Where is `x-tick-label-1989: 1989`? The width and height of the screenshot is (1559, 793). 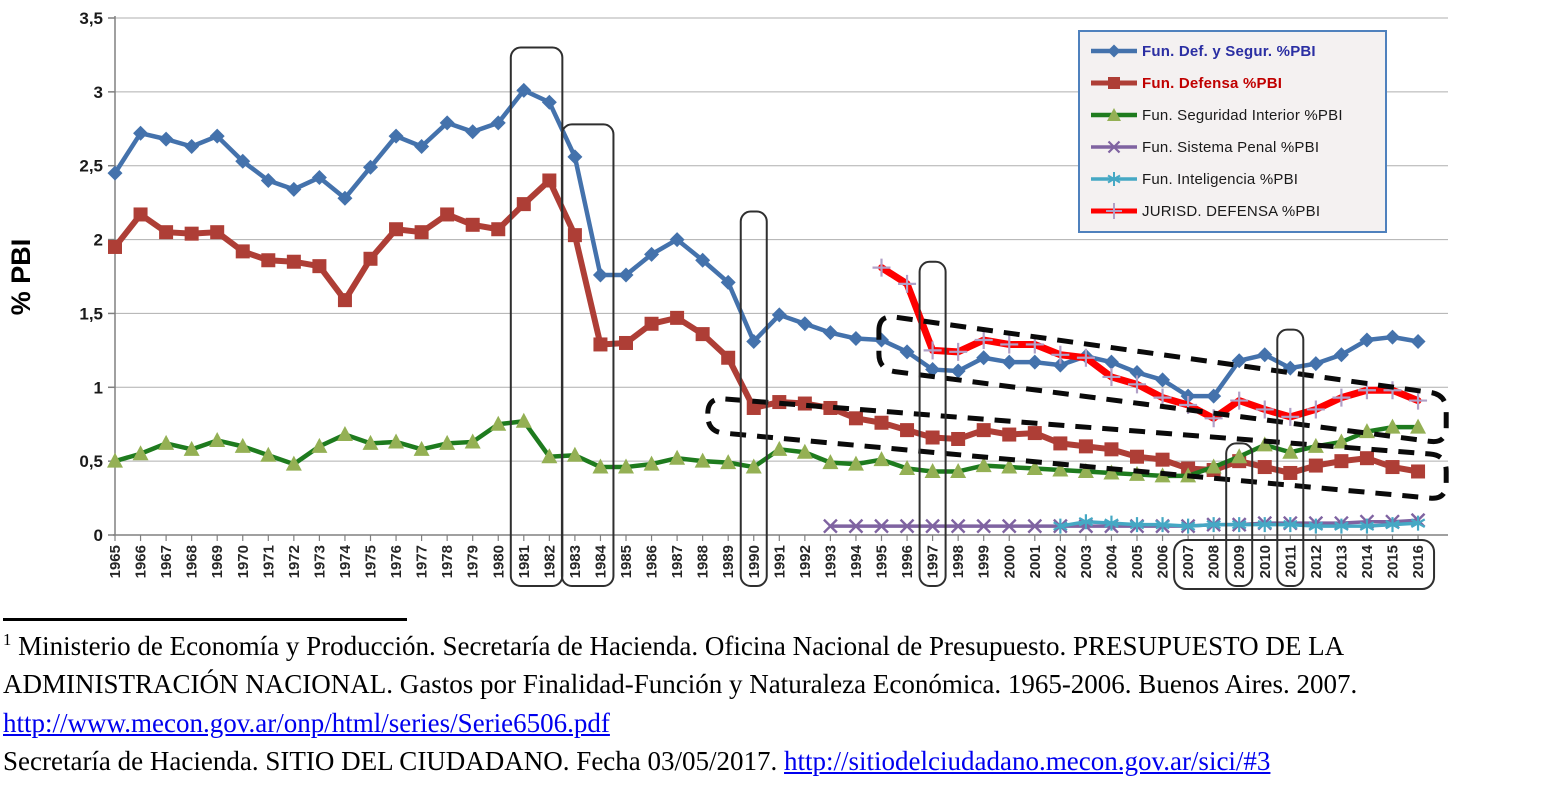
x-tick-label-1989: 1989 is located at coordinates (728, 561).